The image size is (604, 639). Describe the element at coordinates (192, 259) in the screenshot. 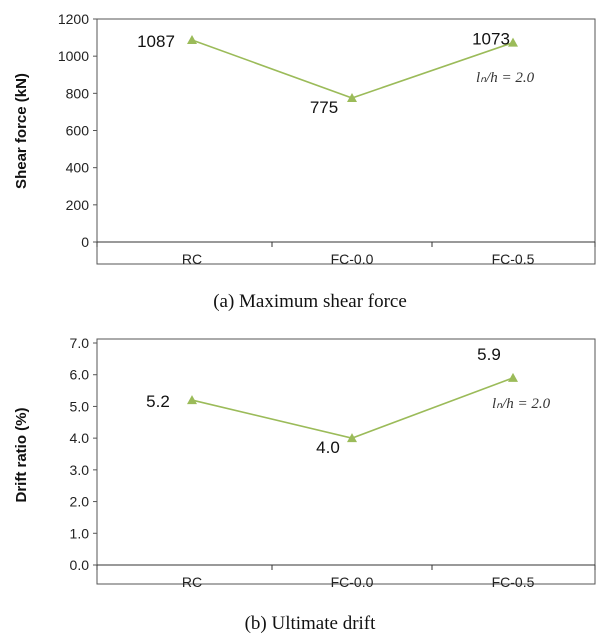

I see `chart-a-xtick-label: RC` at that location.